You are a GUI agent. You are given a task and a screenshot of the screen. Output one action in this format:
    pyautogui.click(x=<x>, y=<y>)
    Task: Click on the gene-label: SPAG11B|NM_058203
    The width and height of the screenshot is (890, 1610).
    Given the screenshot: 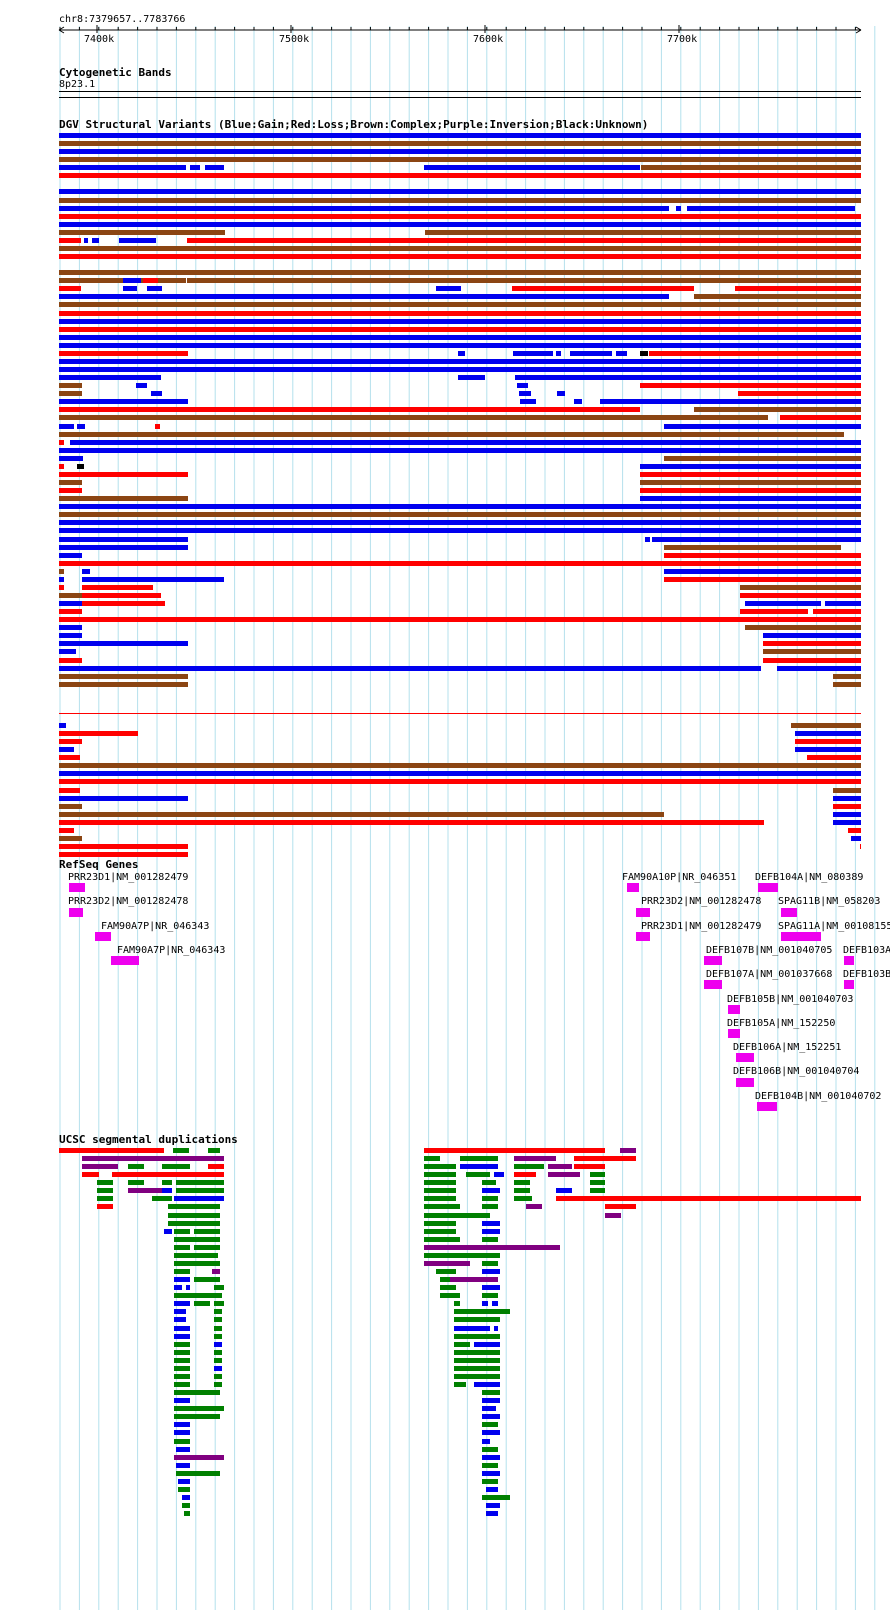 What is the action you would take?
    pyautogui.click(x=829, y=901)
    